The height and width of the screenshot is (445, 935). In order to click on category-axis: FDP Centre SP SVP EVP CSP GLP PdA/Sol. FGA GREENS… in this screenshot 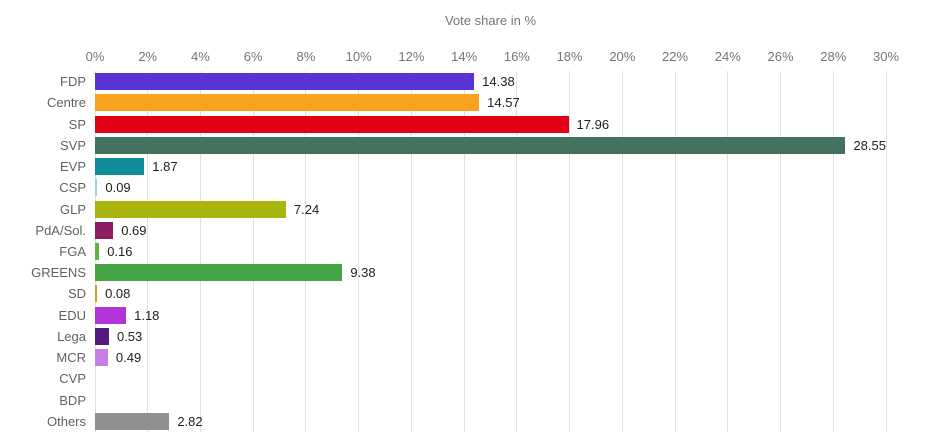, I will do `click(43, 251)`.